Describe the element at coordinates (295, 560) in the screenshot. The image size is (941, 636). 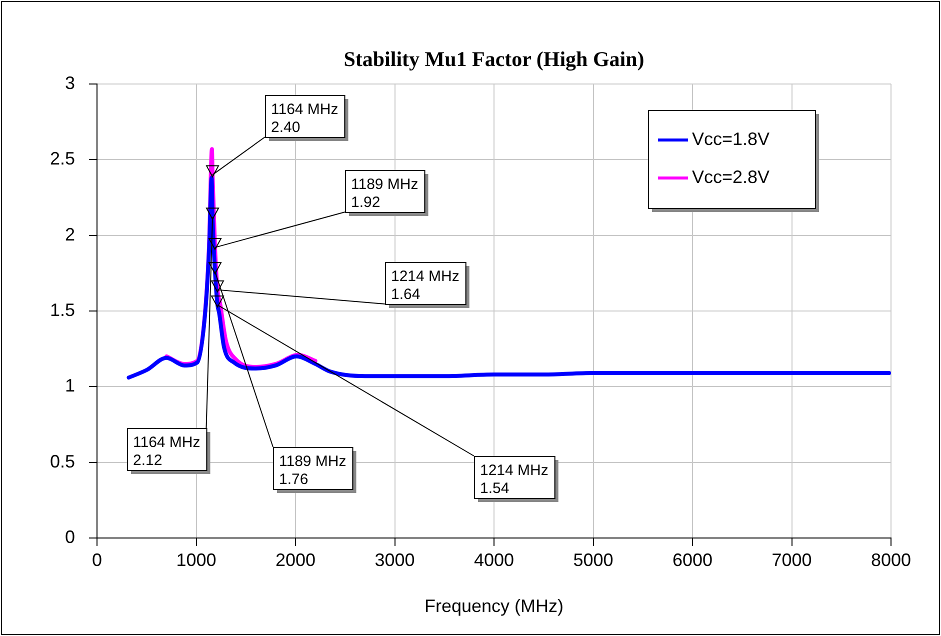
I see `x-tick-label: 2000` at that location.